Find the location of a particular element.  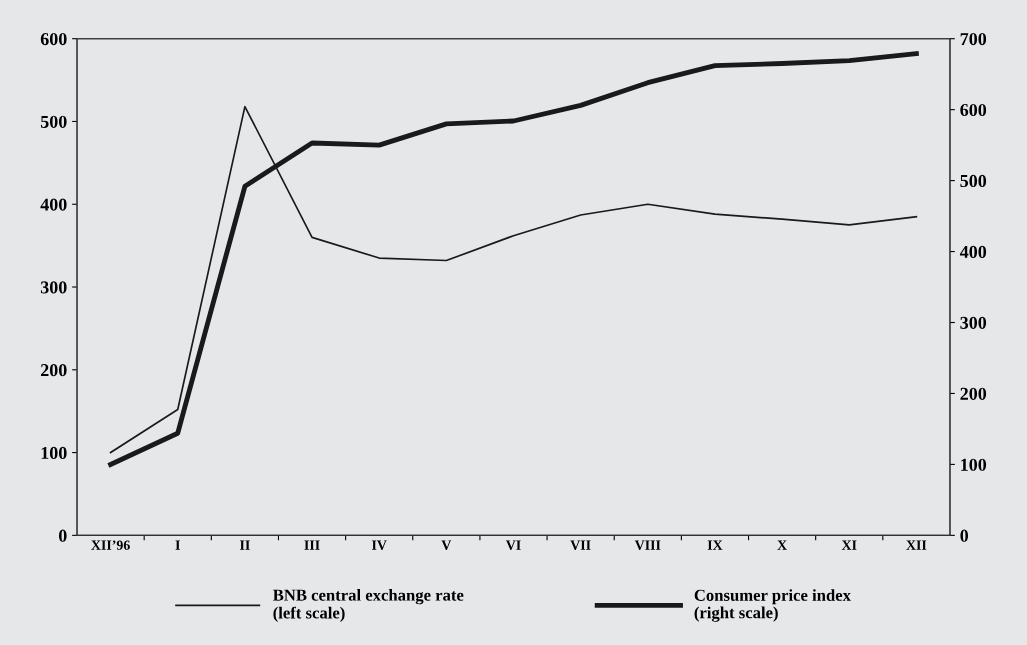

y-tick-label: 300 is located at coordinates (53, 287).